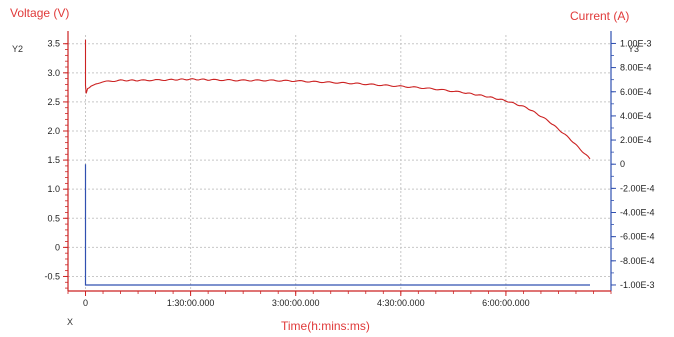 The width and height of the screenshot is (674, 337). I want to click on y3-axis-tag: Y3, so click(633, 49).